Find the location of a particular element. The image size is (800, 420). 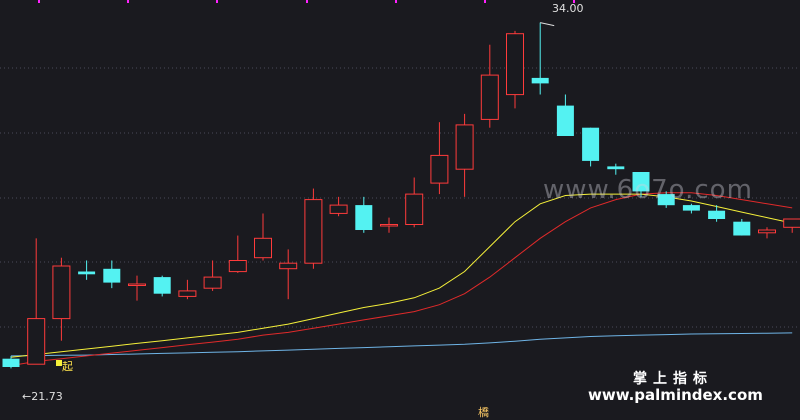

signal-marker is located at coordinates (59, 363).